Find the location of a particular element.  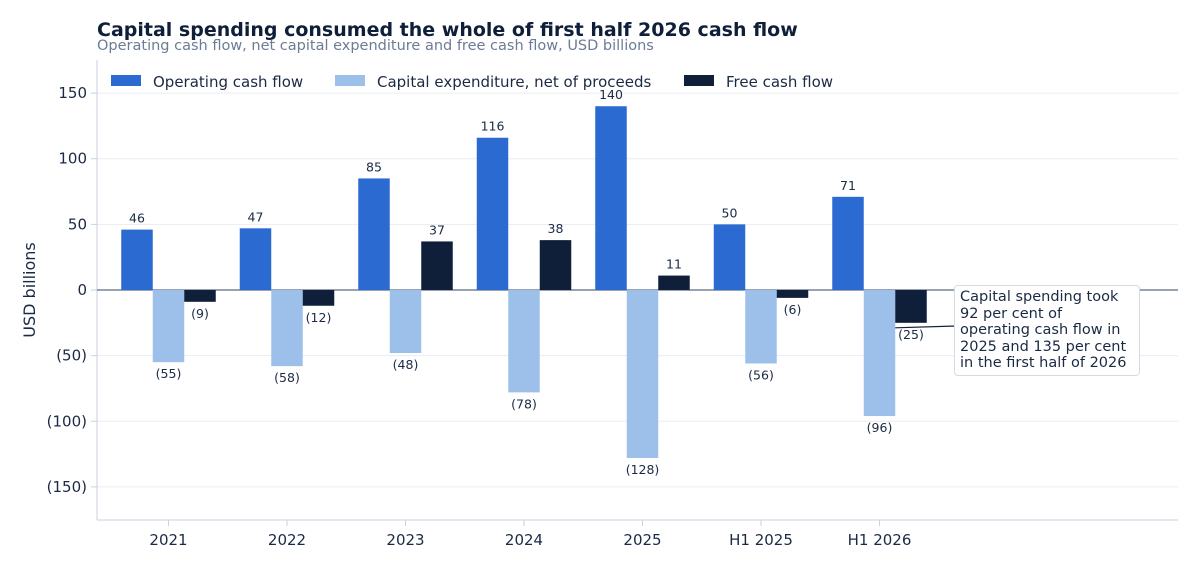

y-tick-label: 150 is located at coordinates (72, 93).